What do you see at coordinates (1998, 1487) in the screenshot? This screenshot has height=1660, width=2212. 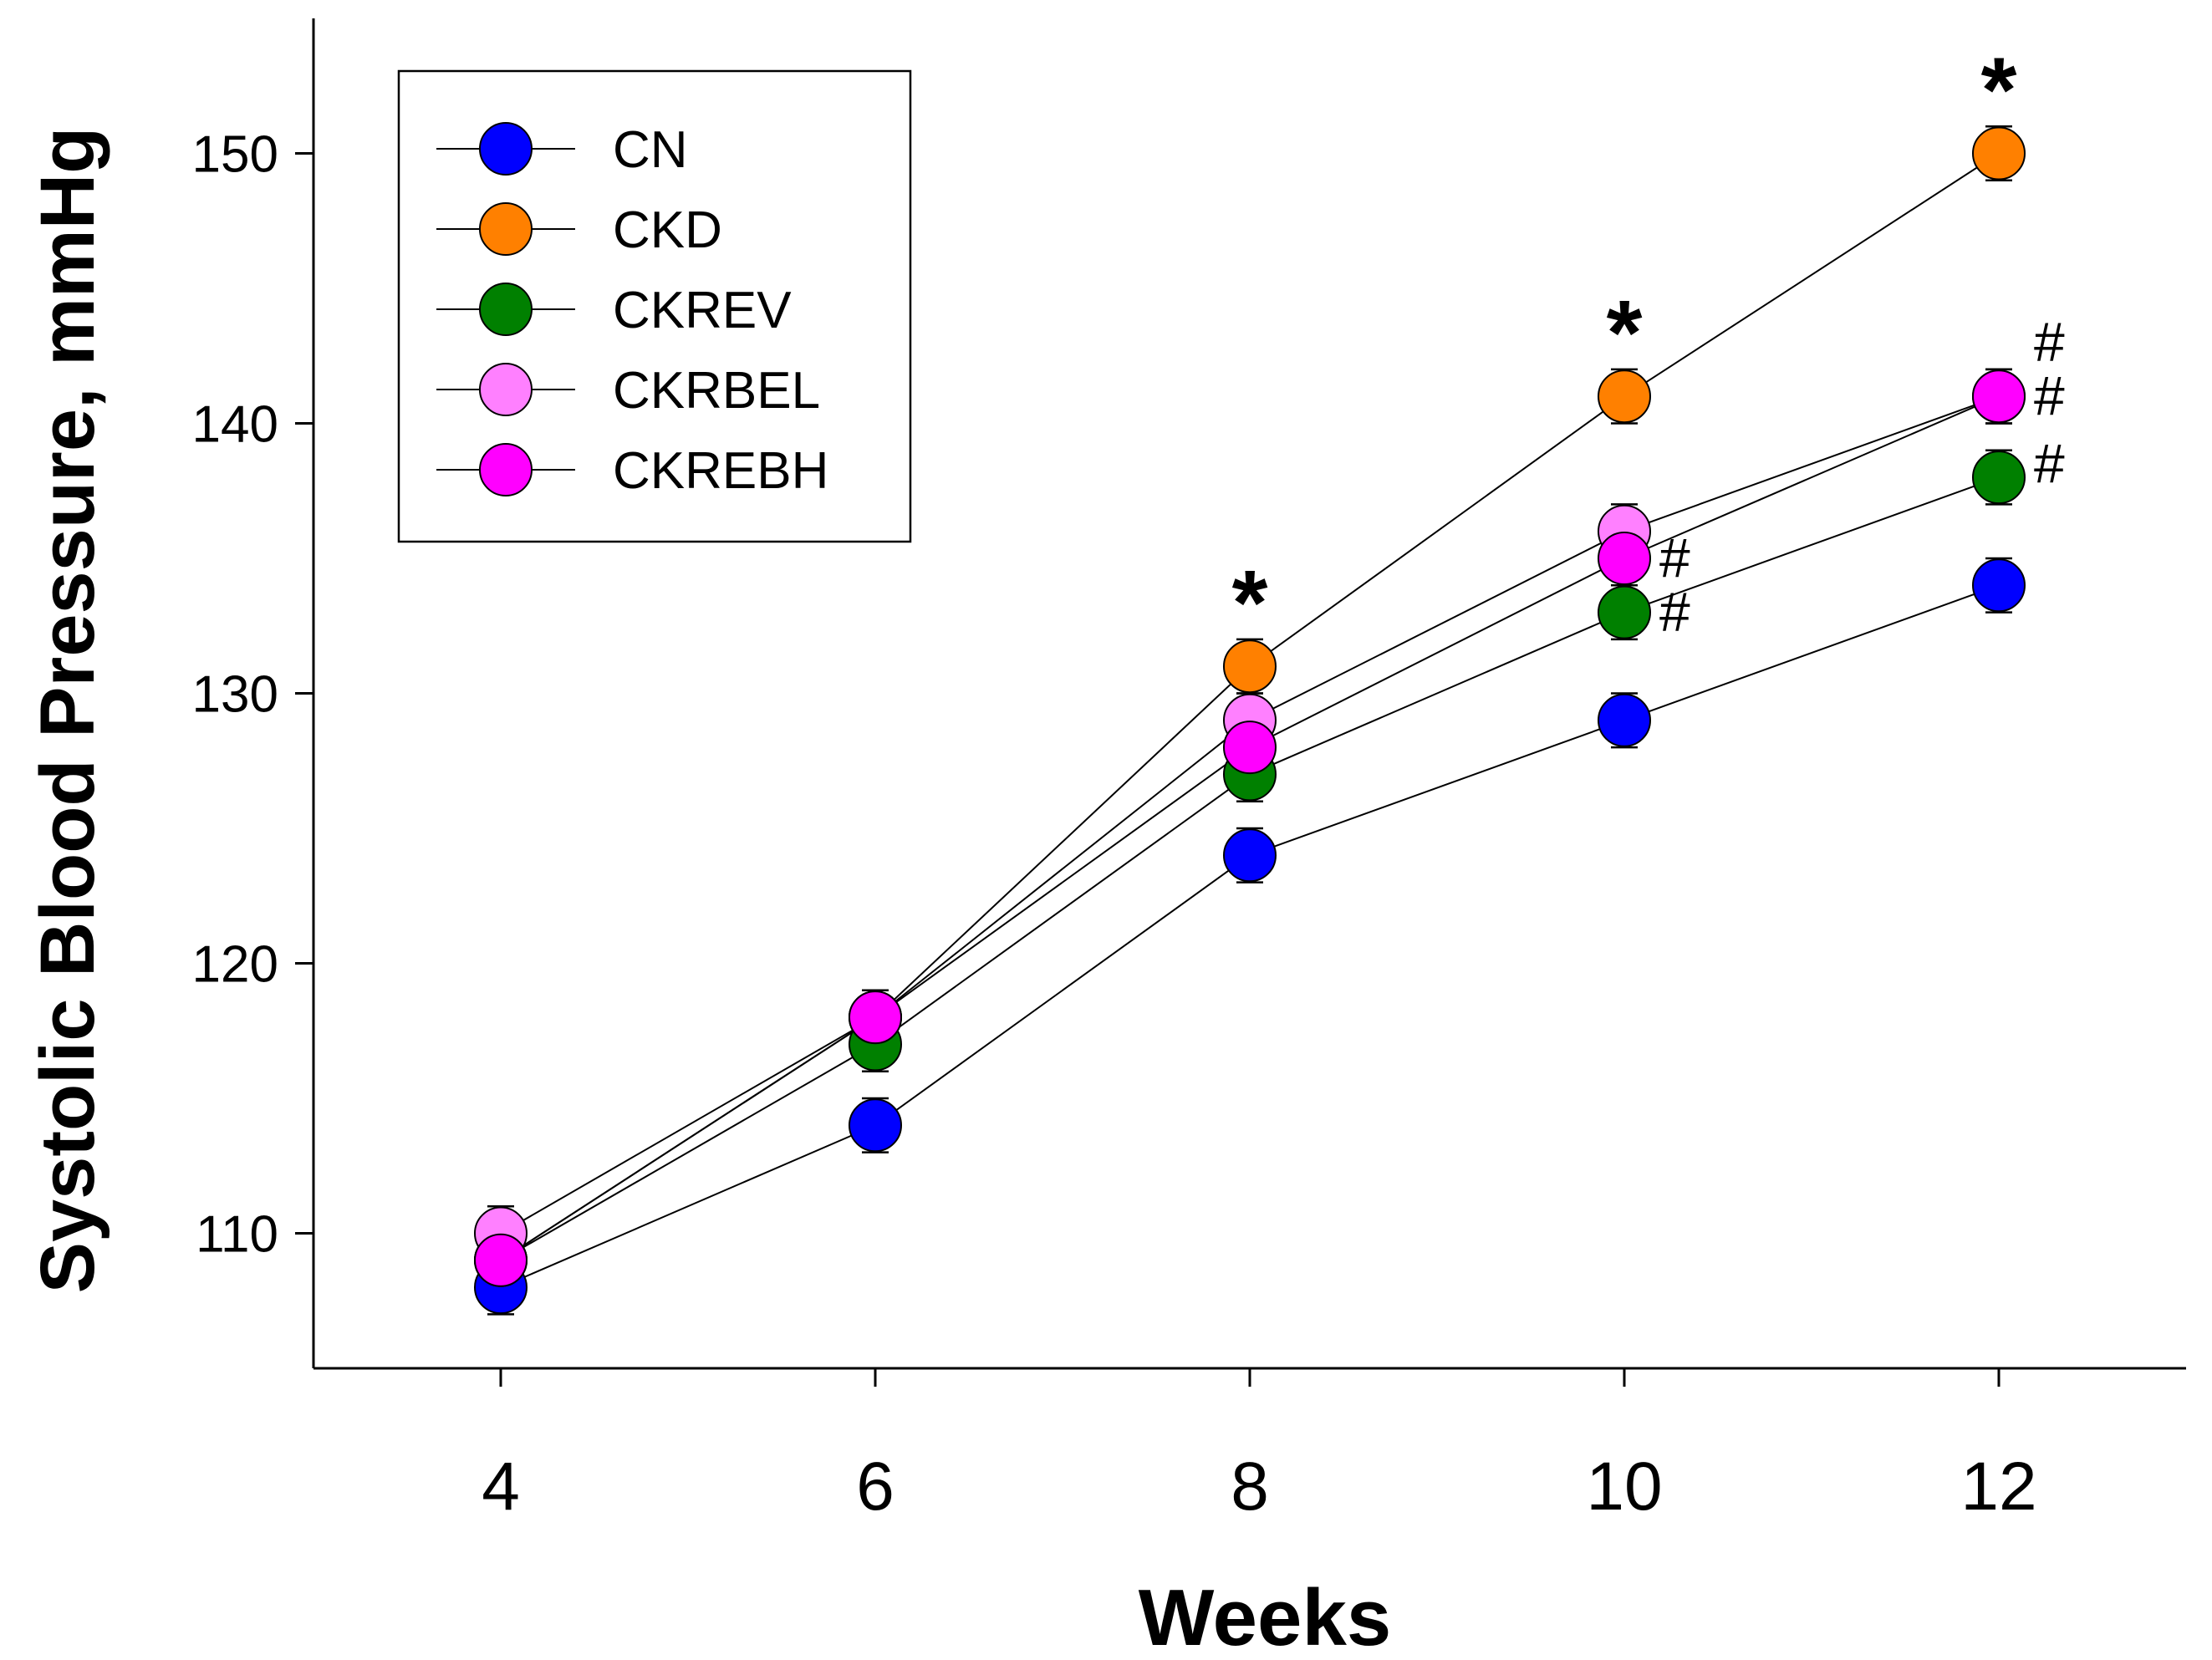 I see `x-tick-label: 12` at bounding box center [1998, 1487].